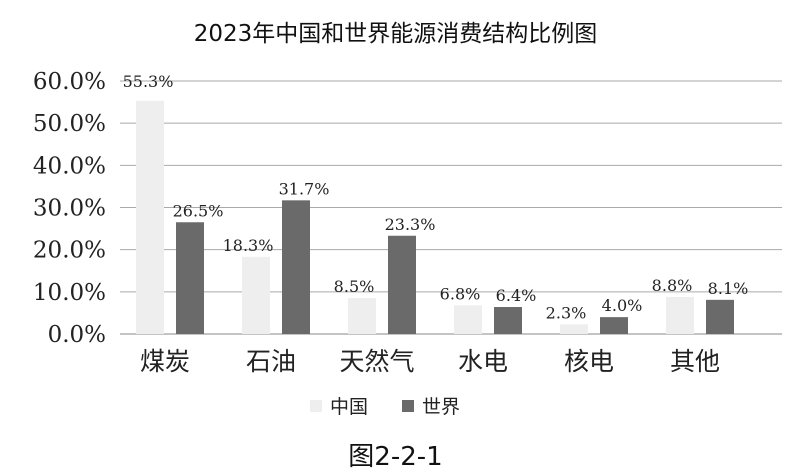 The image size is (791, 473). Describe the element at coordinates (69, 251) in the screenshot. I see `y-tick-label: 20.0%` at that location.